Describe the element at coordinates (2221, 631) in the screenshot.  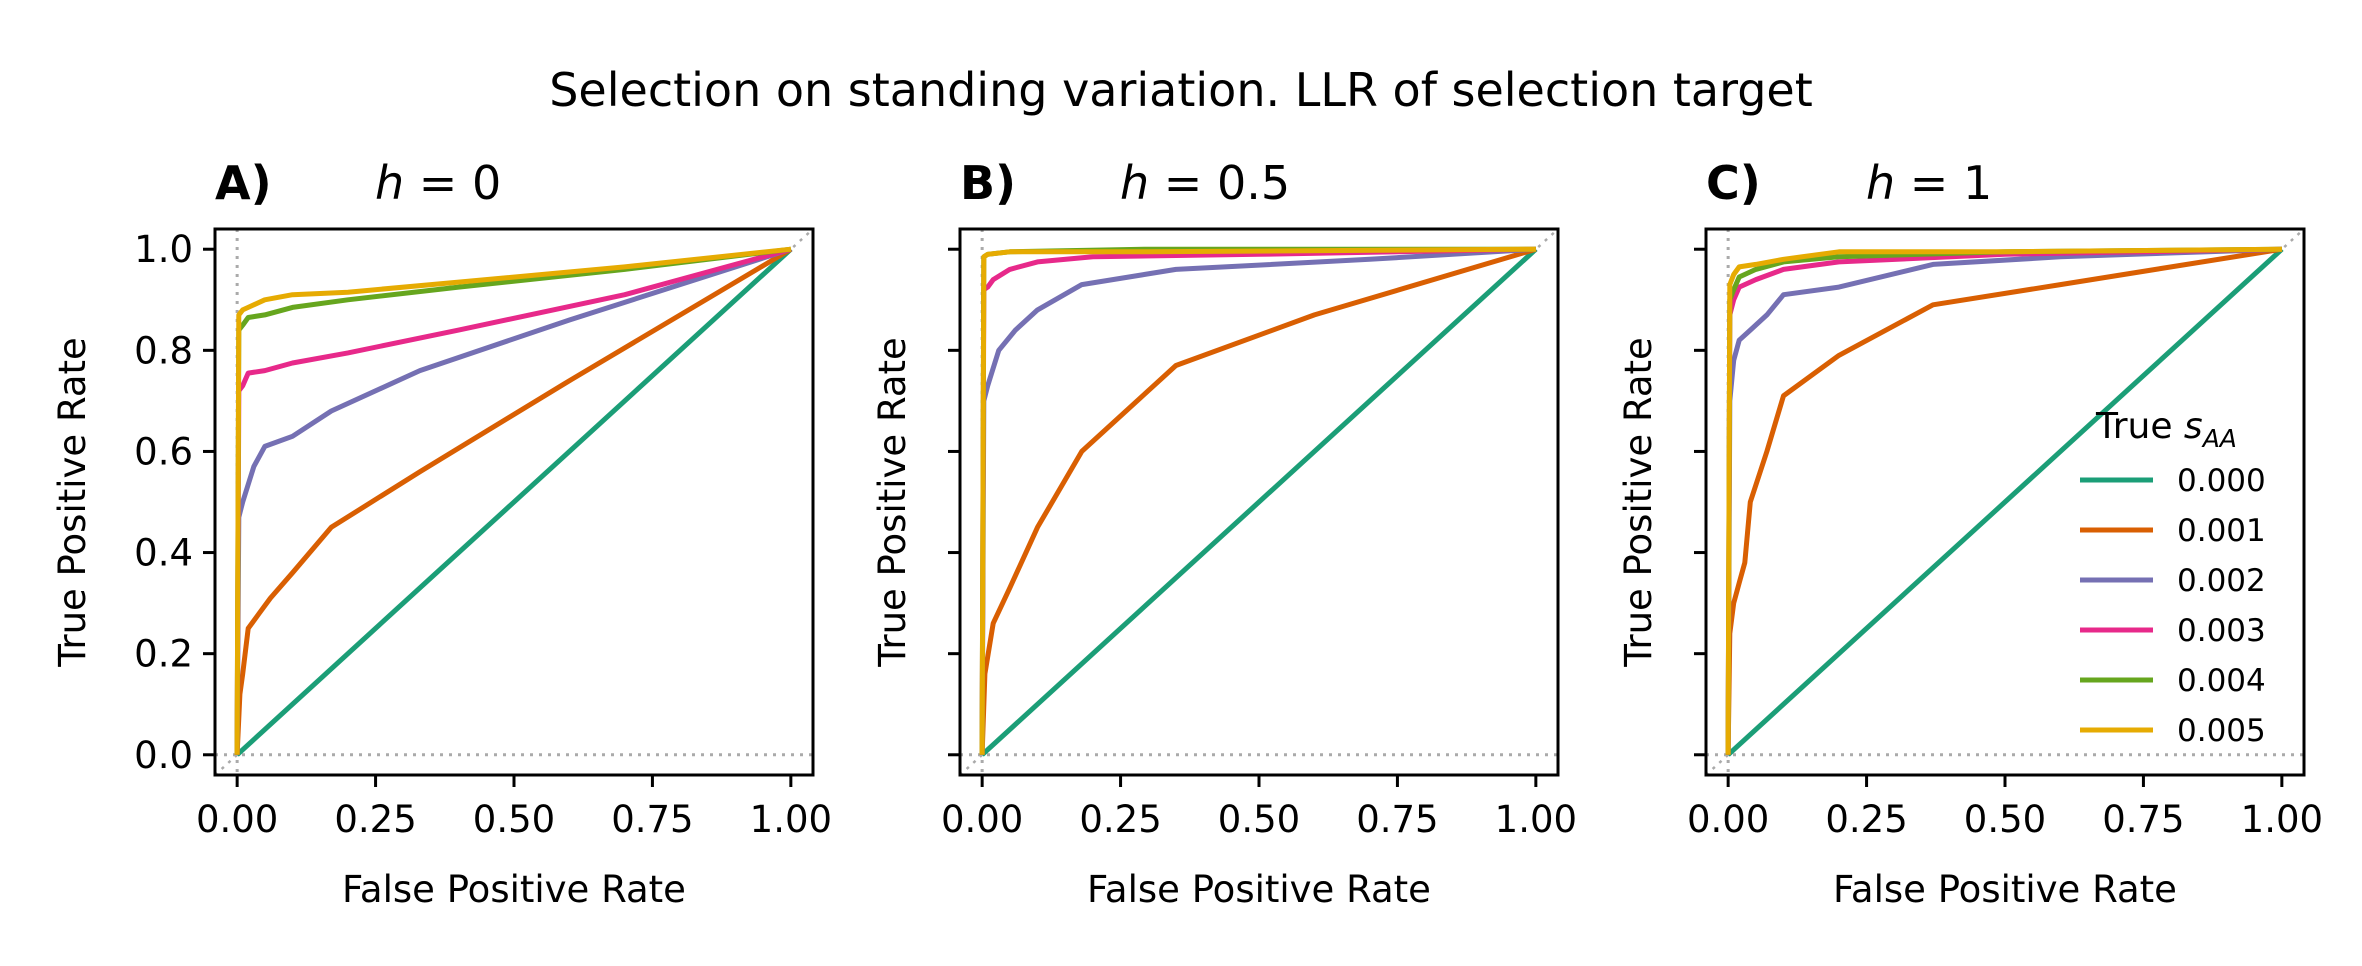
I see `legend-entry-label: 0.003` at that location.